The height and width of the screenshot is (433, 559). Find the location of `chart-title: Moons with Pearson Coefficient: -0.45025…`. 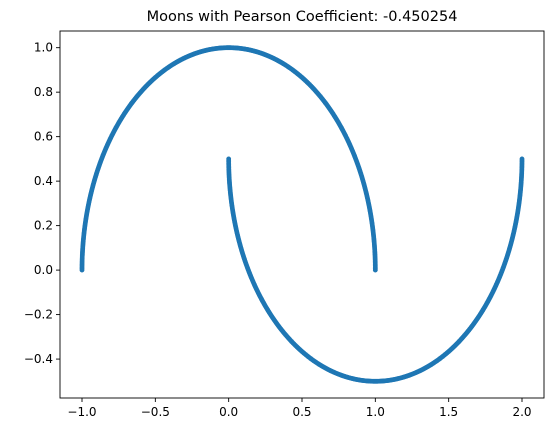

chart-title: Moons with Pearson Coefficient: -0.45025… is located at coordinates (302, 17).